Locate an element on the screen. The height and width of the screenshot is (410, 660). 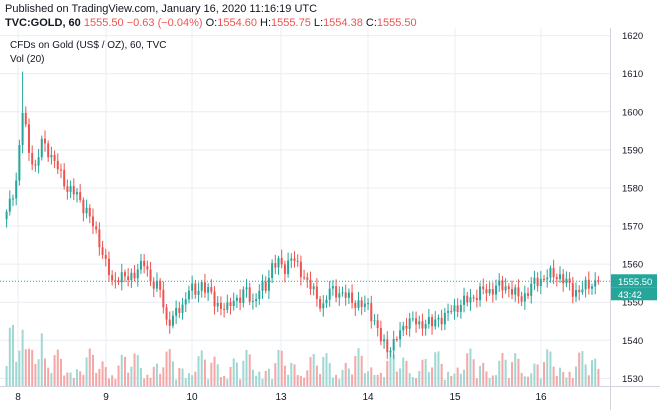
x-tick-label: 9 is located at coordinates (106, 397).